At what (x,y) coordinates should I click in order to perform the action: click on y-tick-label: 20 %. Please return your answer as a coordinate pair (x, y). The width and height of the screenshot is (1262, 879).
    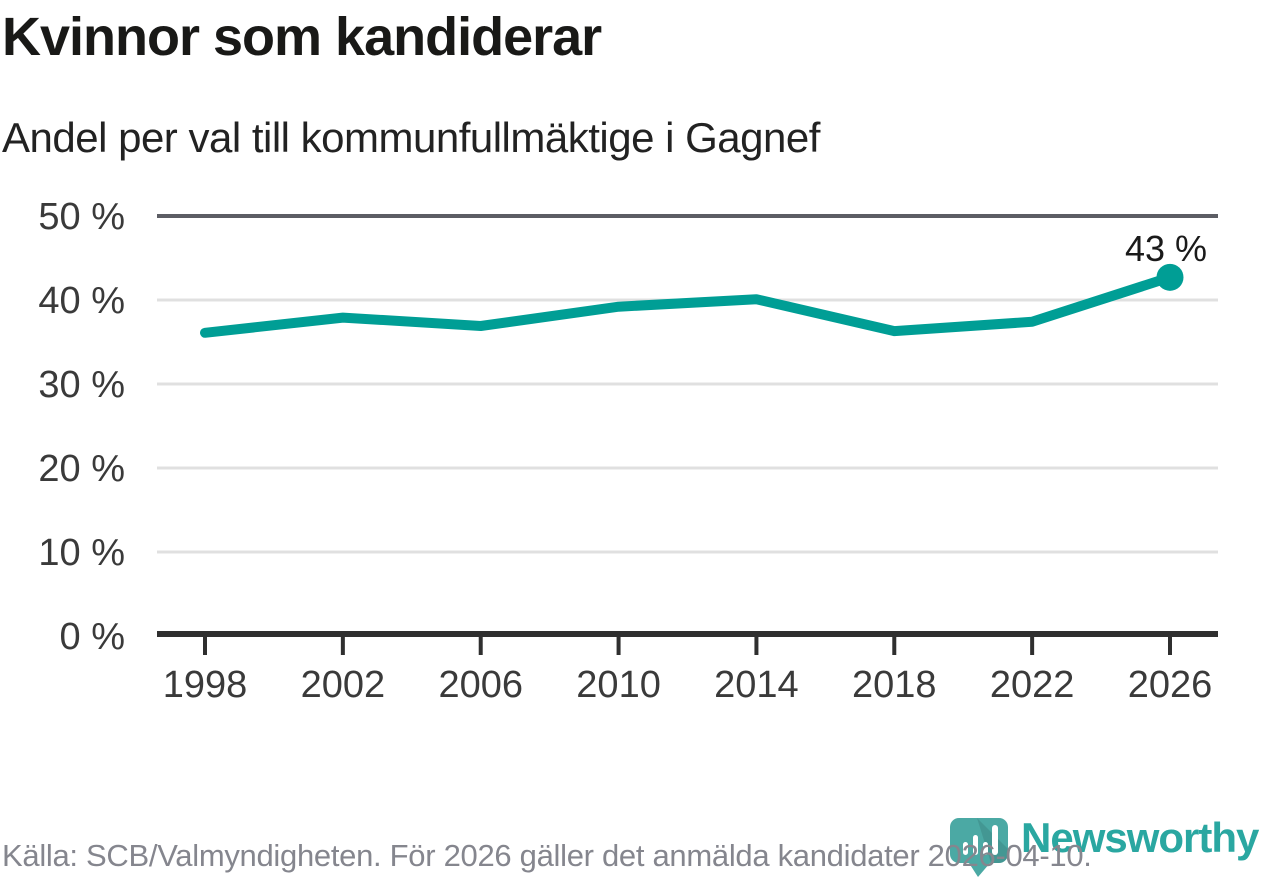
    Looking at the image, I should click on (81, 469).